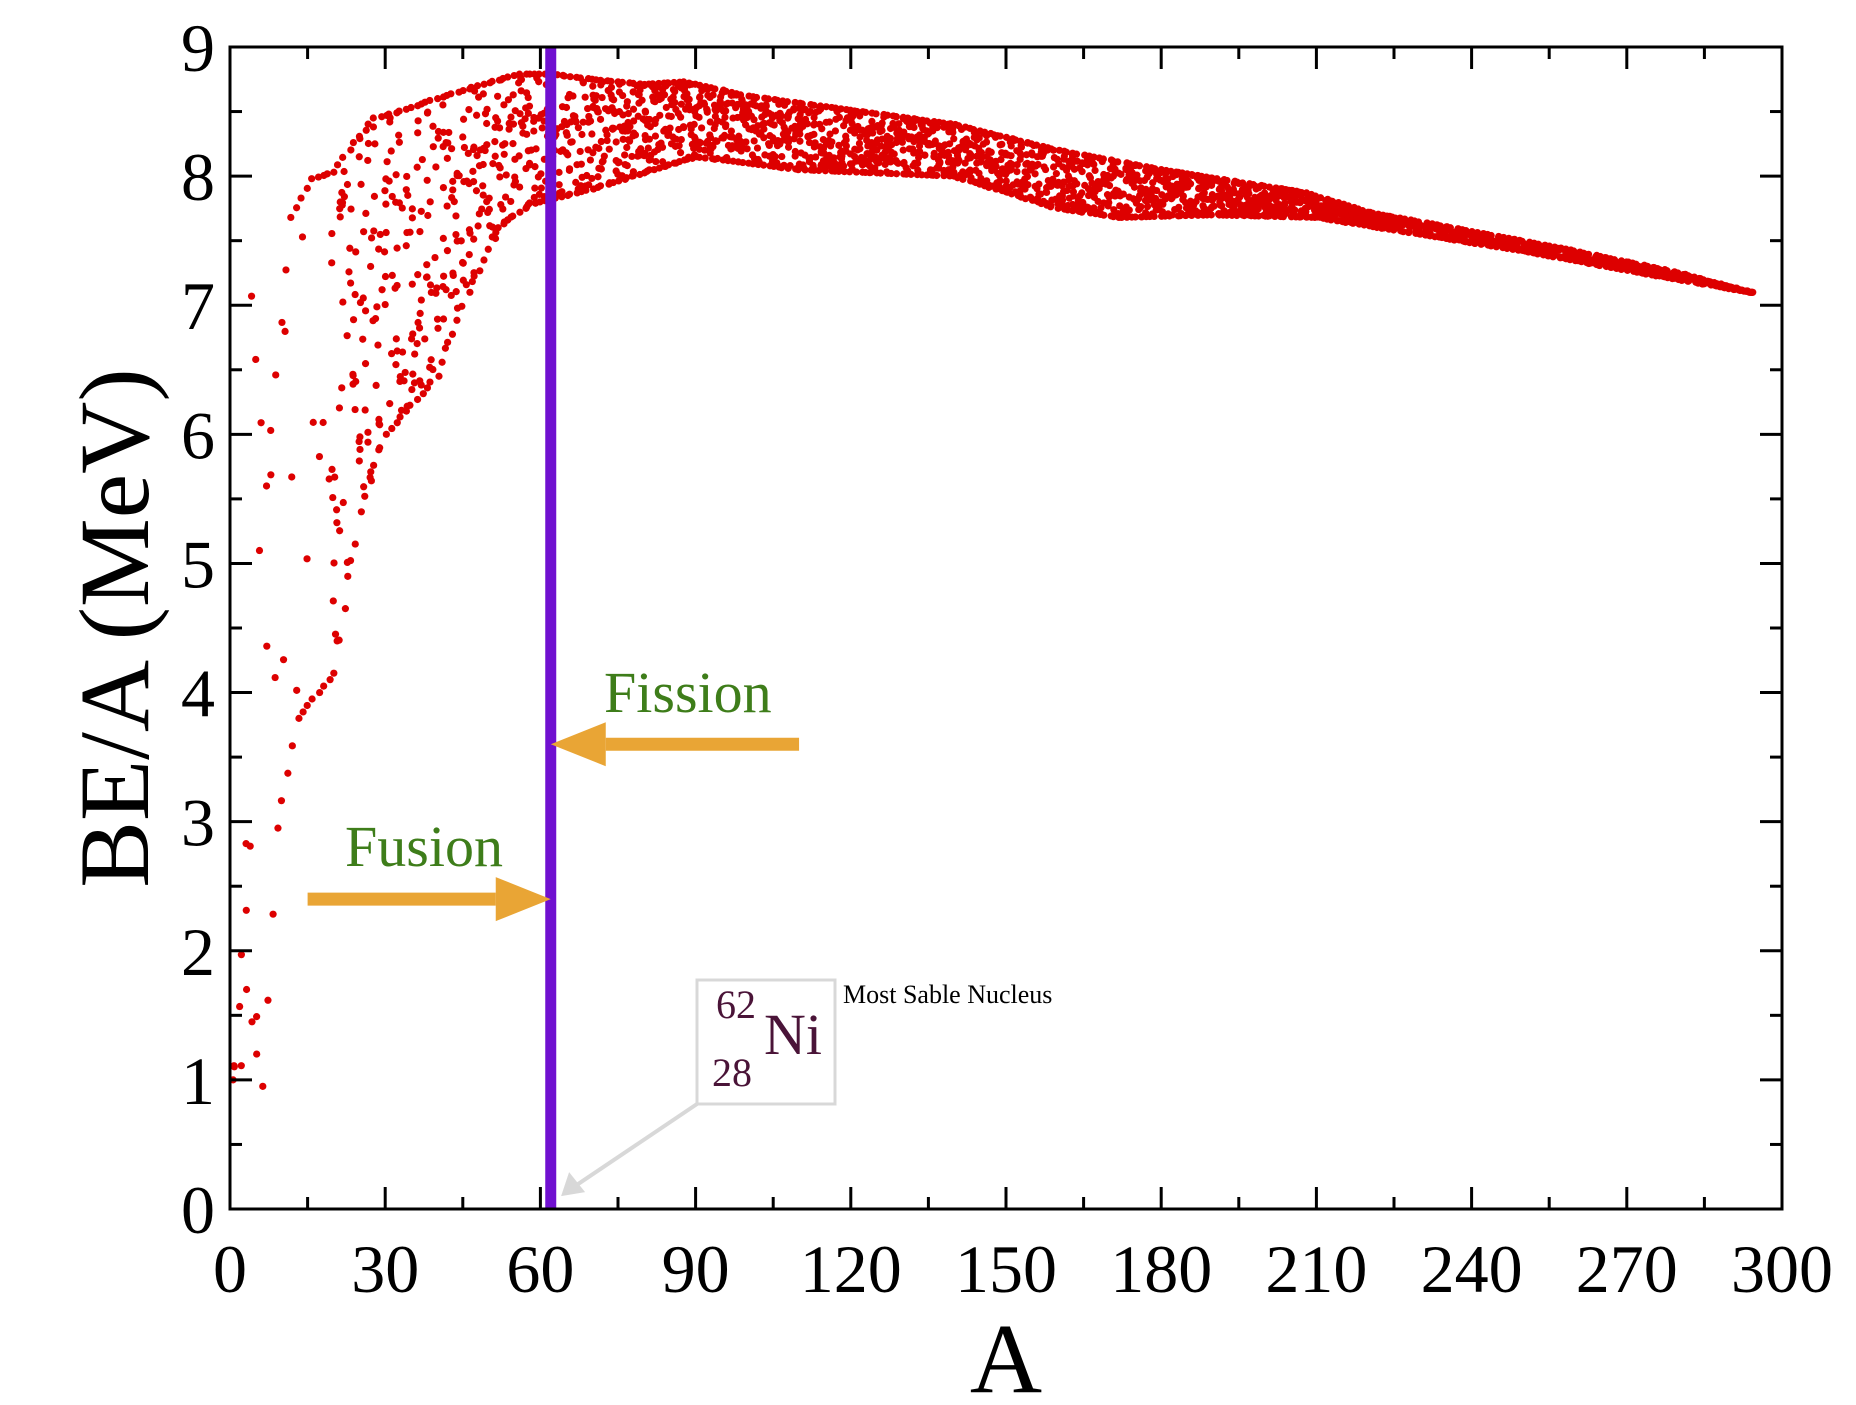  Describe the element at coordinates (230, 1269) in the screenshot. I see `x-tick-label: 0` at that location.